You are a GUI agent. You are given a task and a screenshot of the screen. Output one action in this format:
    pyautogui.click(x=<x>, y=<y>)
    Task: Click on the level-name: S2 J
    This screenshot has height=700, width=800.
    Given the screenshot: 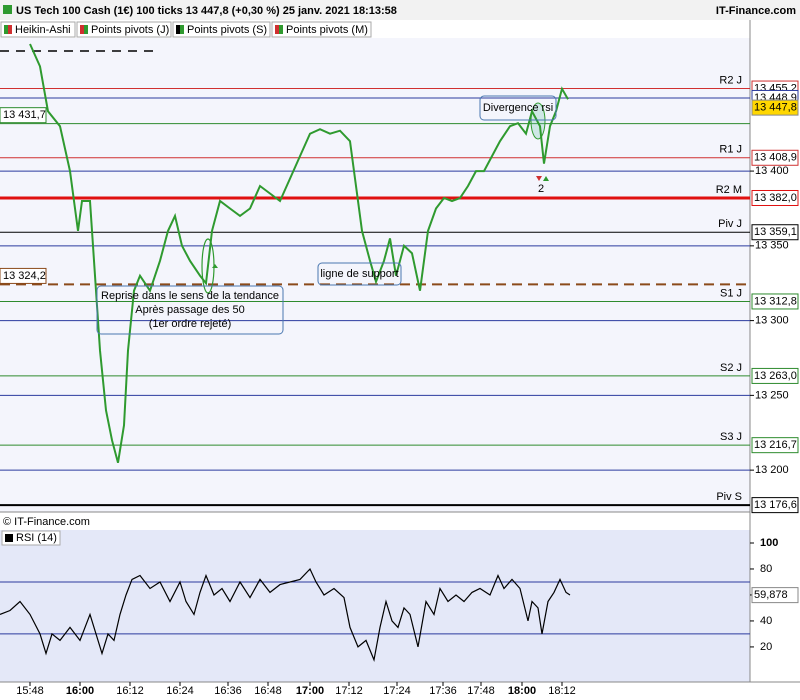 What is the action you would take?
    pyautogui.click(x=731, y=368)
    